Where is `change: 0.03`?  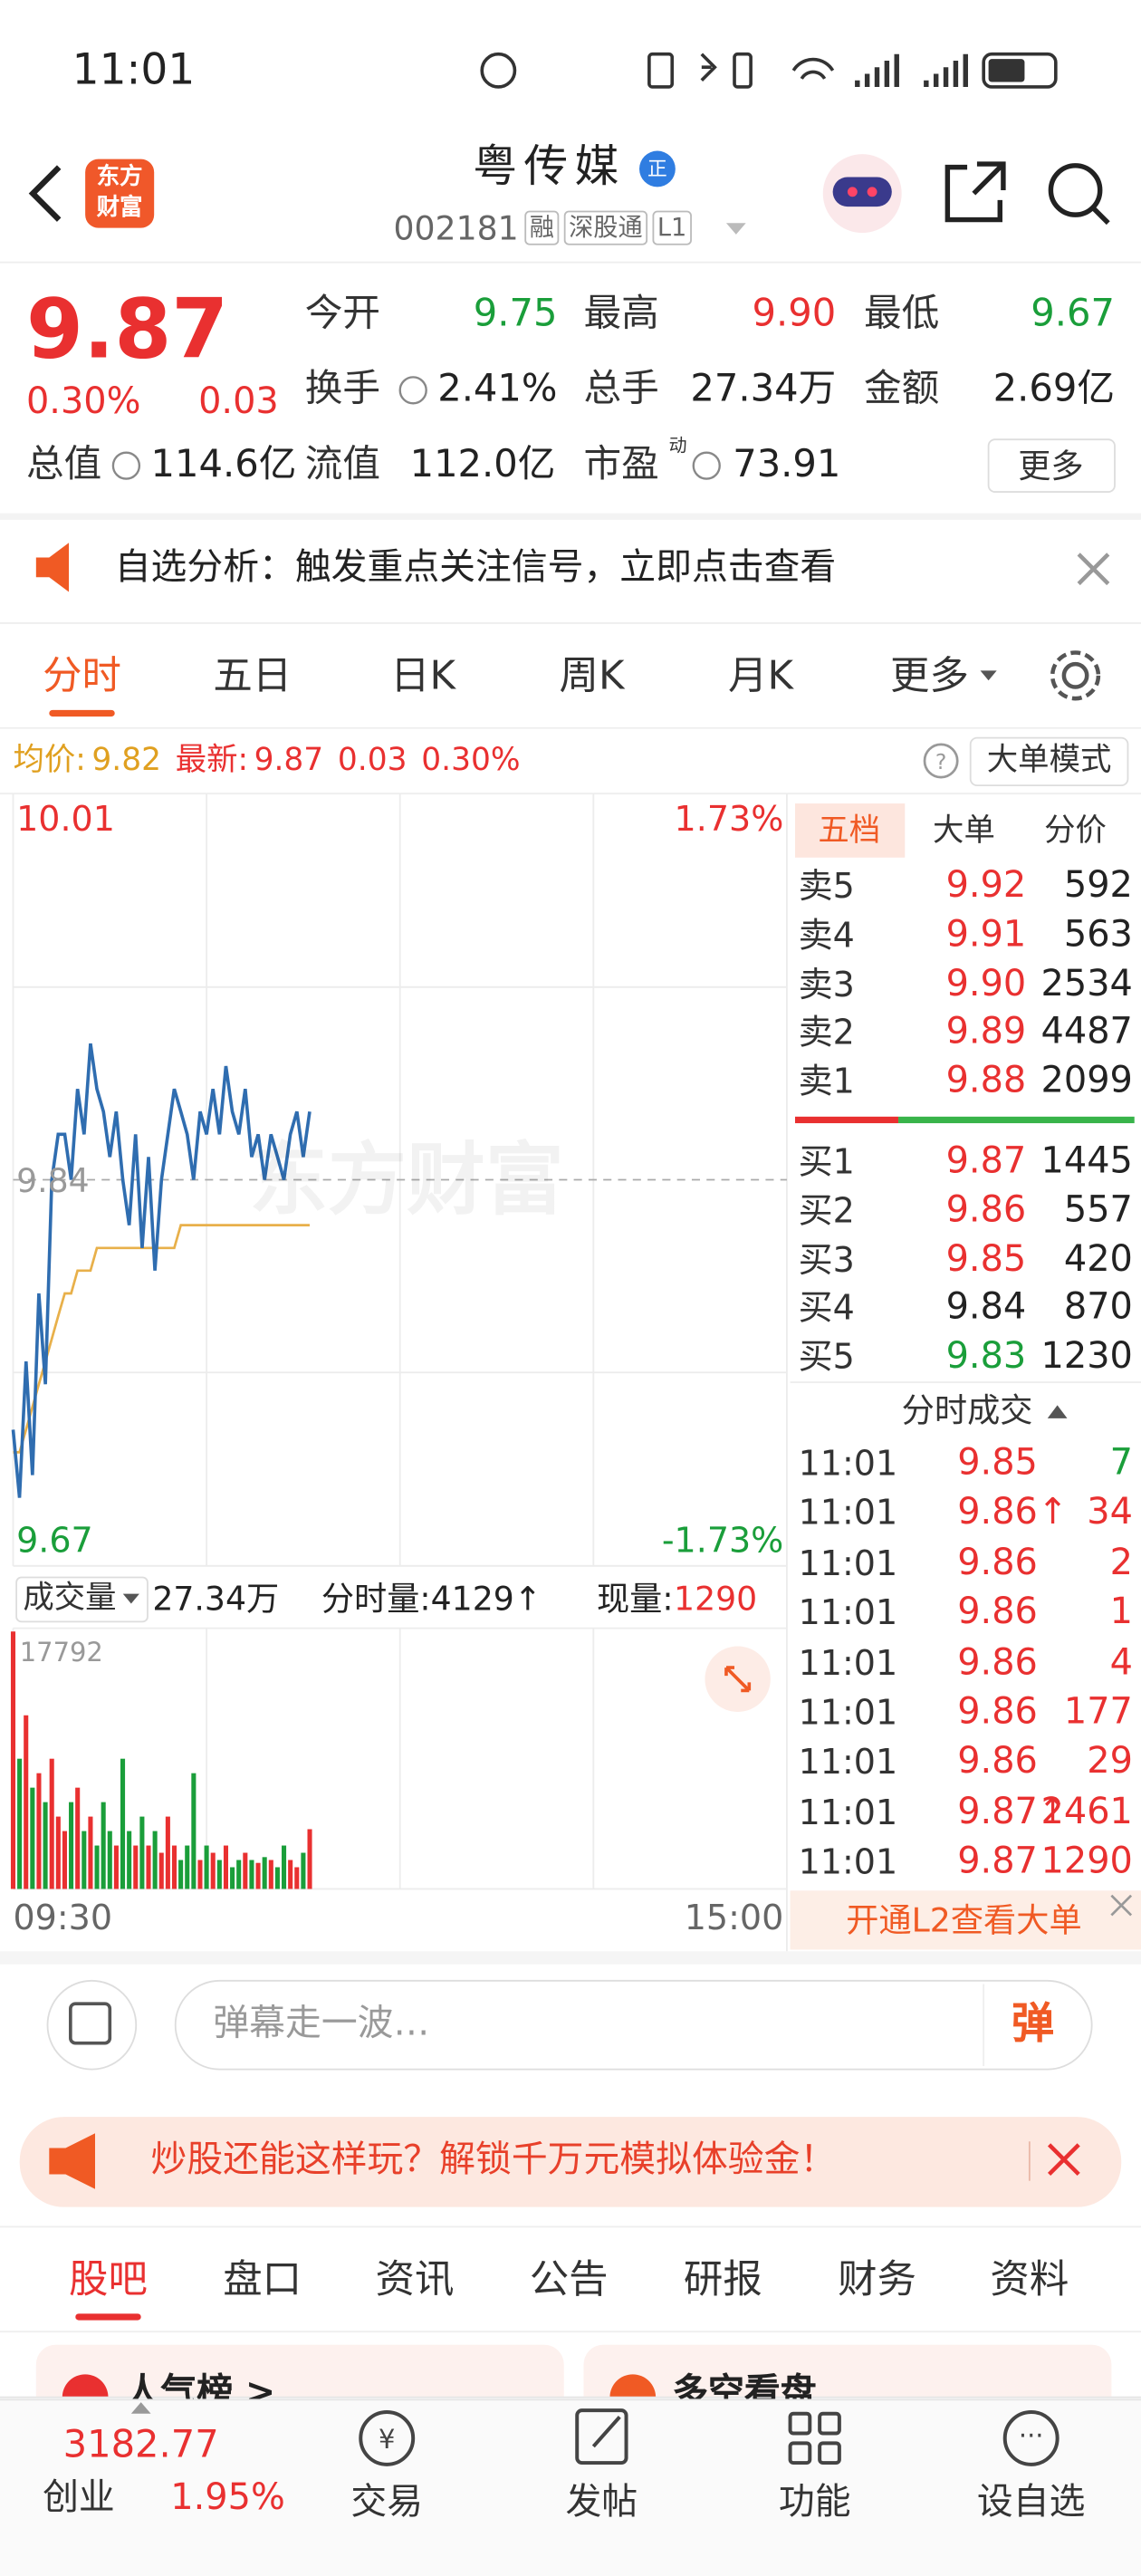
change: 0.03 is located at coordinates (238, 402).